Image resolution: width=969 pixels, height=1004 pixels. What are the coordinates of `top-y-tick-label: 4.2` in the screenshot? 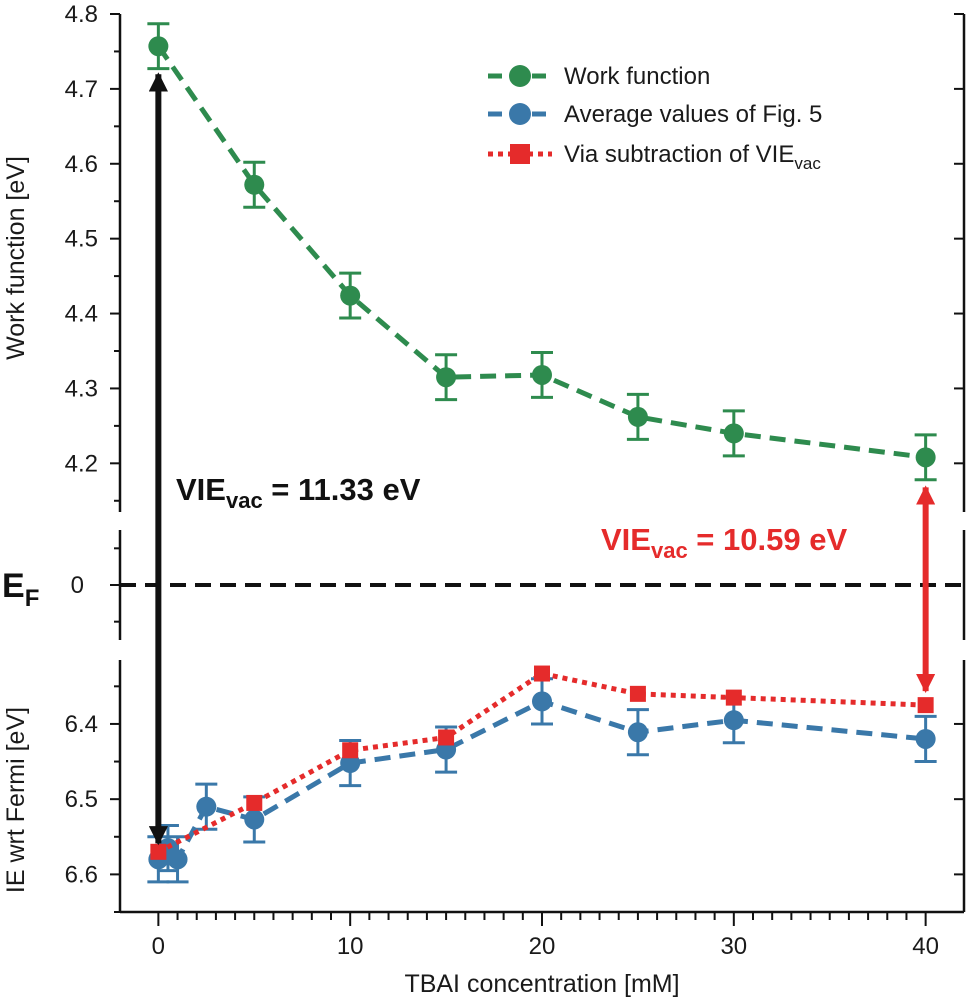 It's located at (81, 463).